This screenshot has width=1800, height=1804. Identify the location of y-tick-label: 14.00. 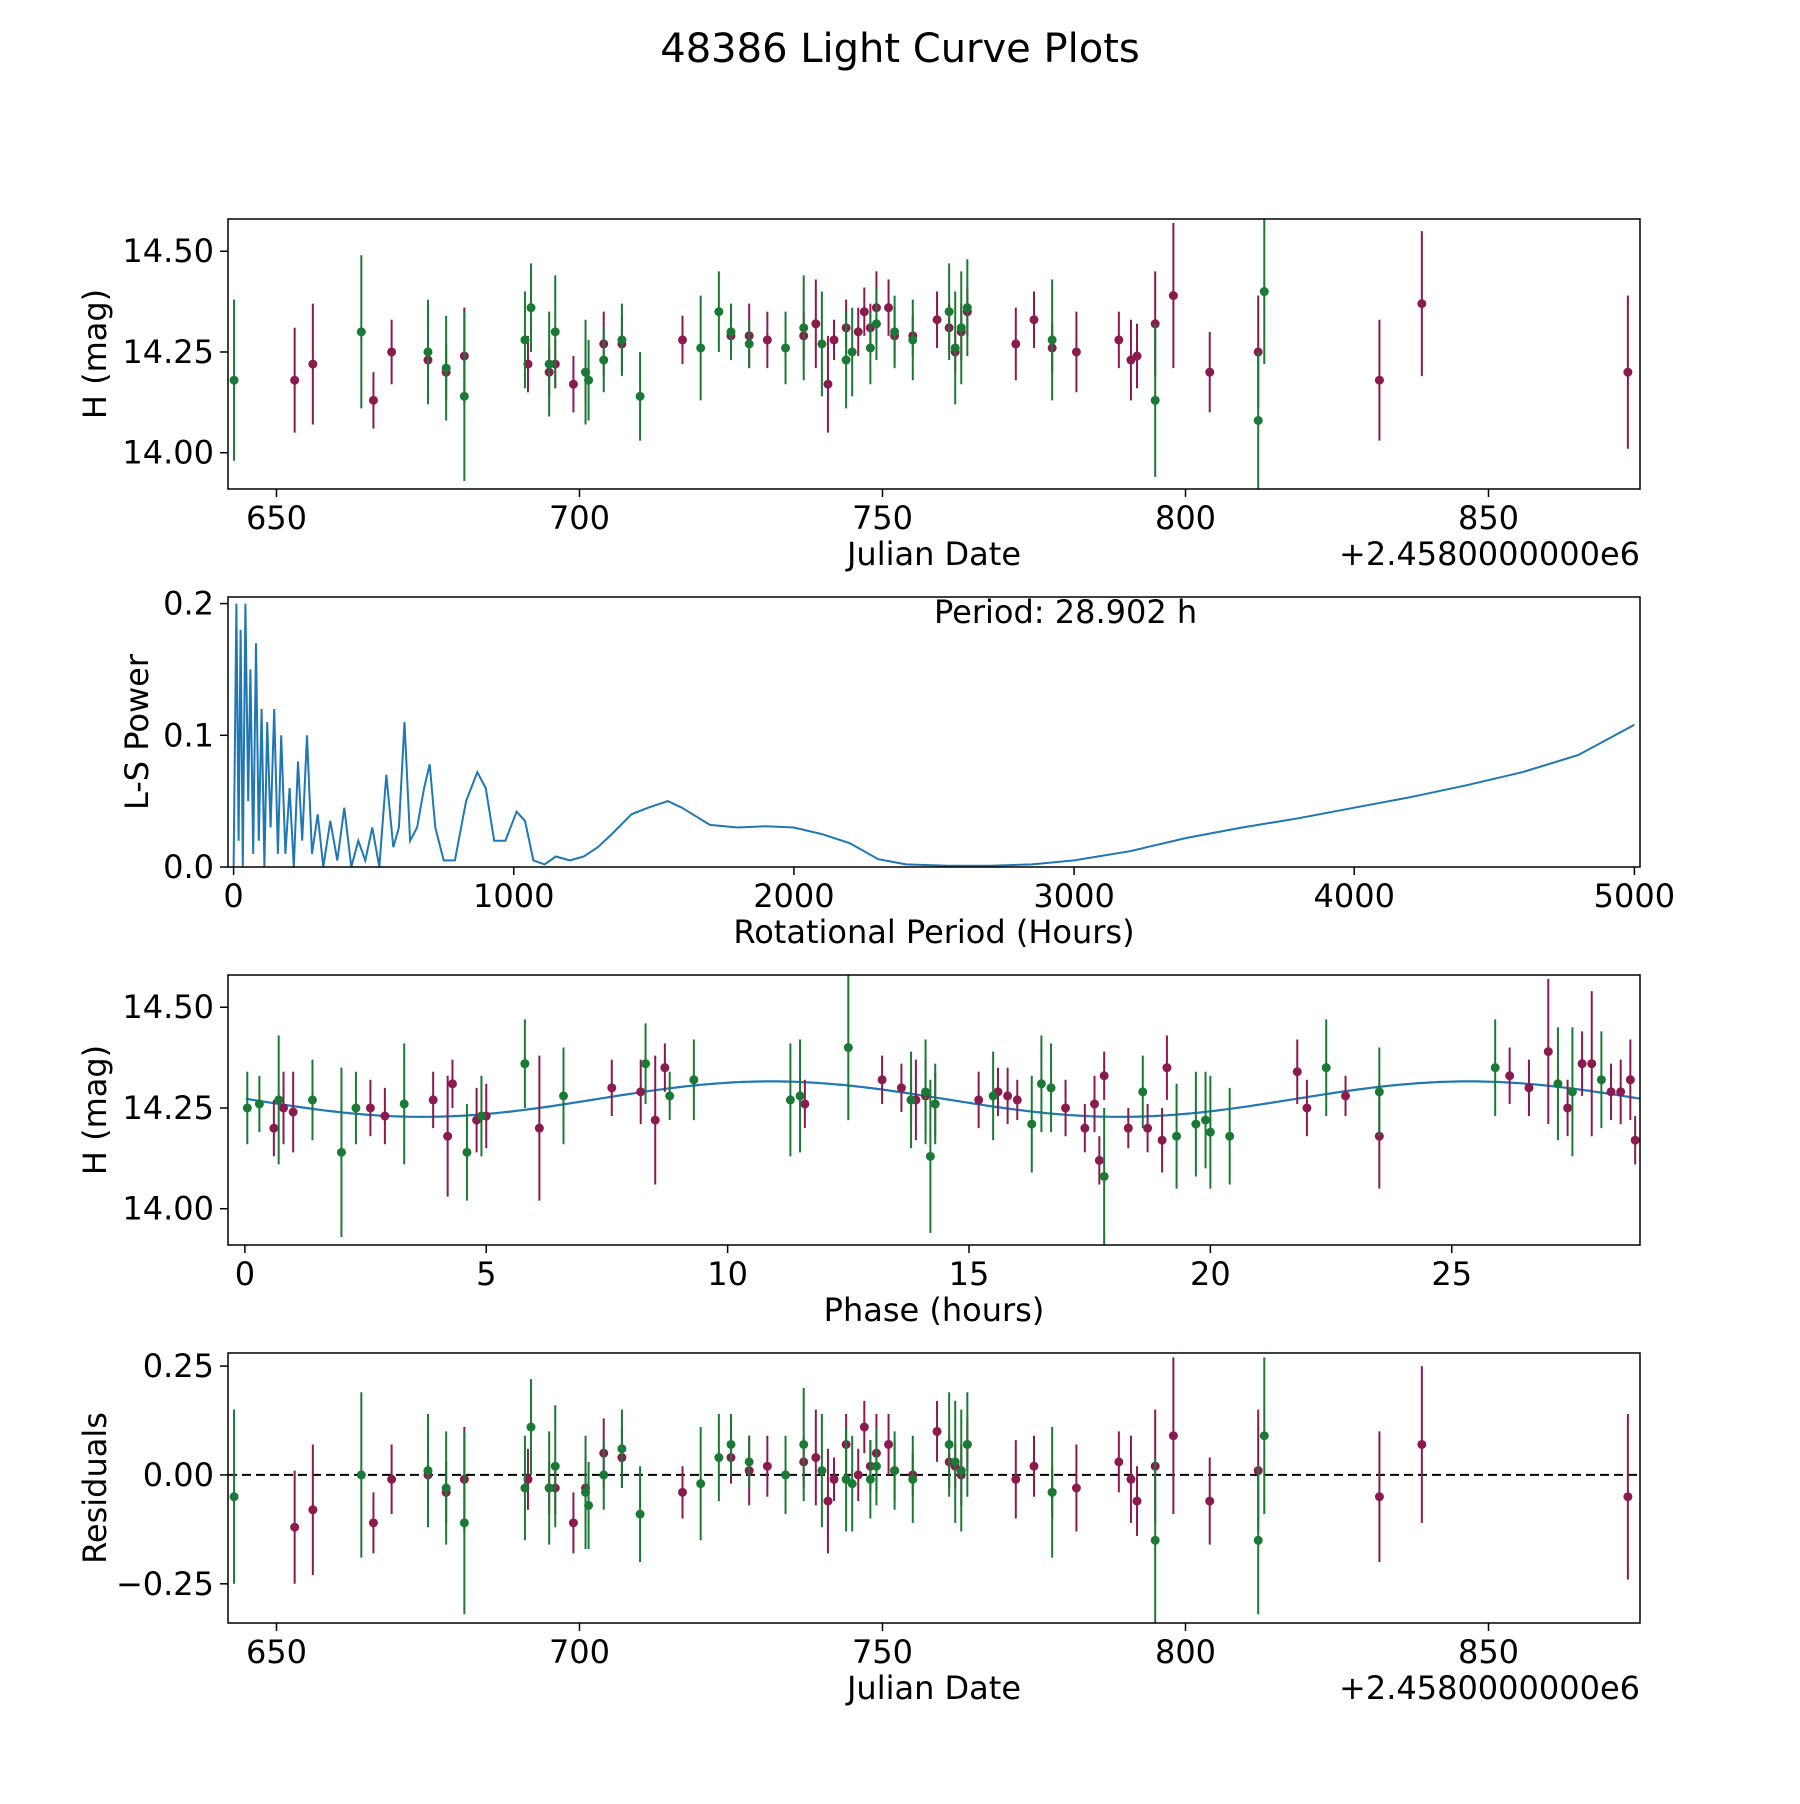
(168, 453).